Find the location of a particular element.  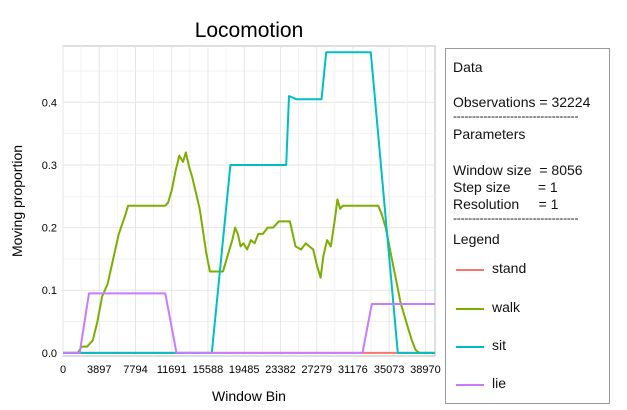

legend-swatch-stand is located at coordinates (470, 270).